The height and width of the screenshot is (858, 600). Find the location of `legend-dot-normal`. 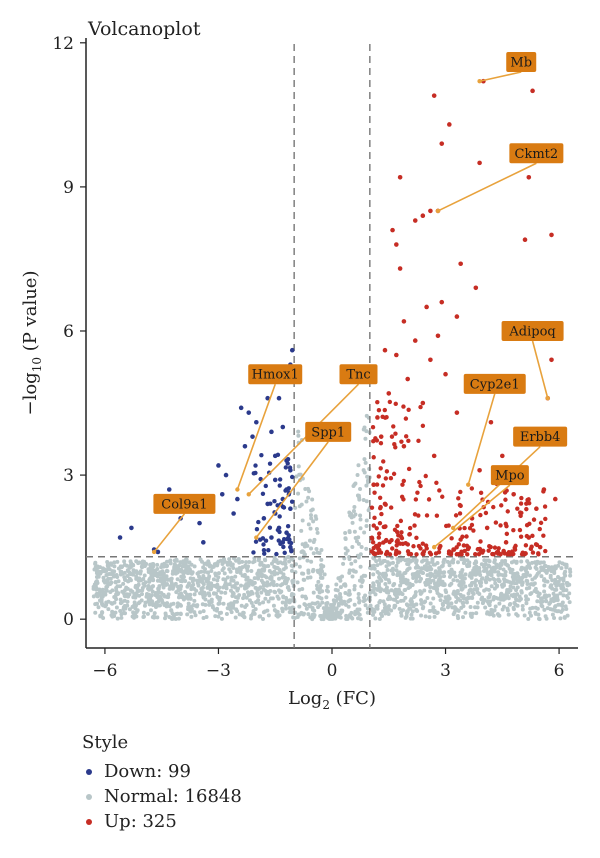

legend-dot-normal is located at coordinates (89, 796).